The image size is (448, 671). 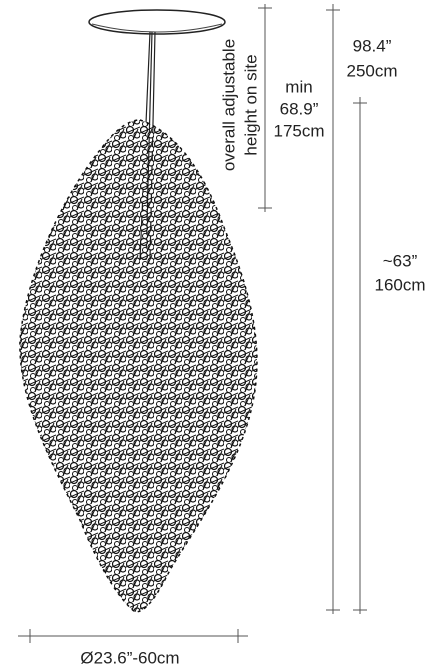 What do you see at coordinates (129, 657) in the screenshot?
I see `diameter-label: Ø23.6”-60cm` at bounding box center [129, 657].